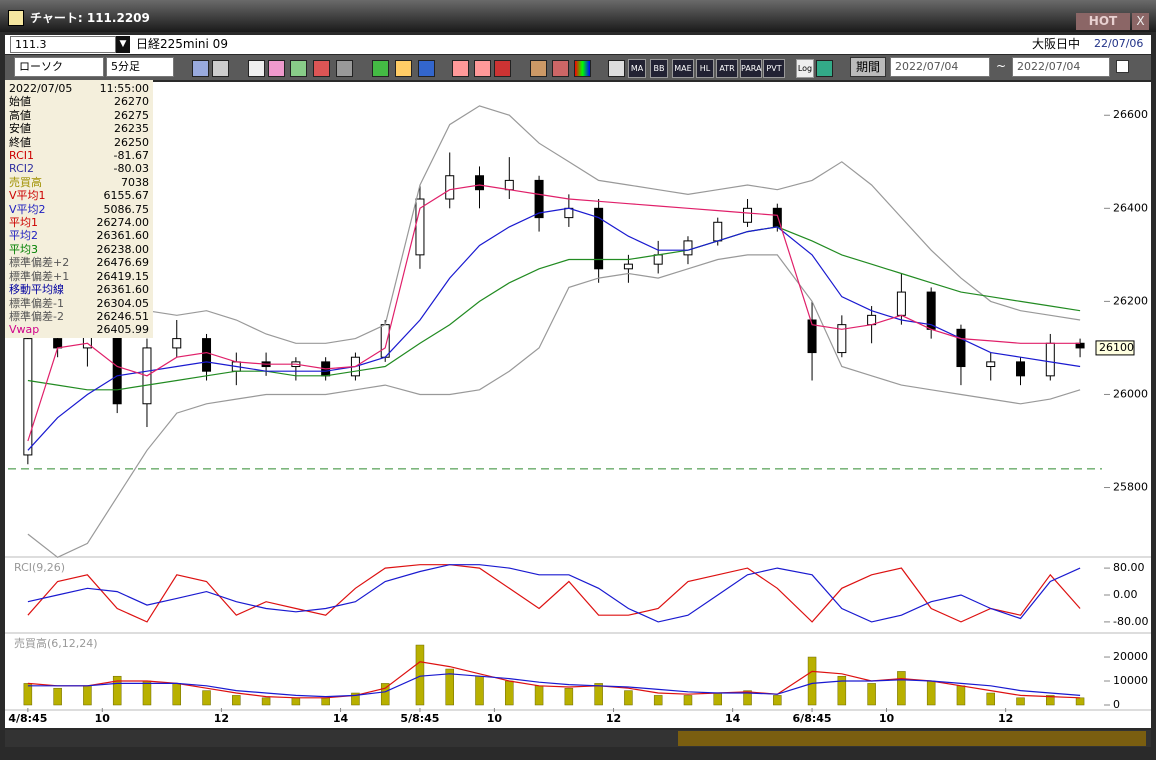 The width and height of the screenshot is (1156, 760). What do you see at coordinates (123, 44) in the screenshot?
I see `code-dropdown: ▼` at bounding box center [123, 44].